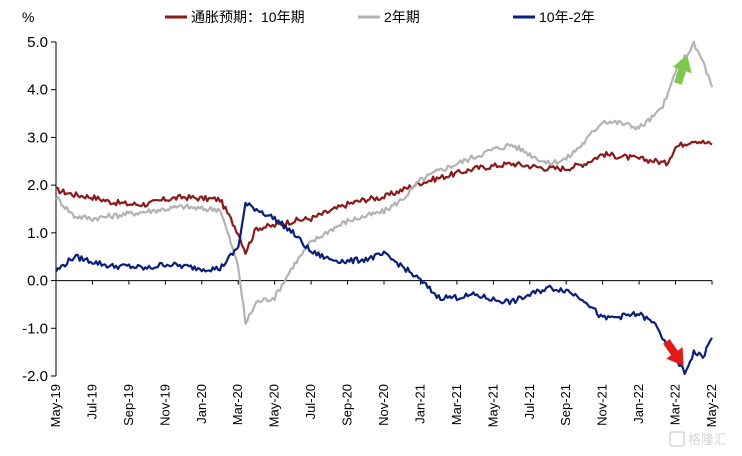  I want to click on y-axis: 5.0 4.0 3.0 2.0 1.0 0.0 -1.0 -2.0, so click(39, 209).